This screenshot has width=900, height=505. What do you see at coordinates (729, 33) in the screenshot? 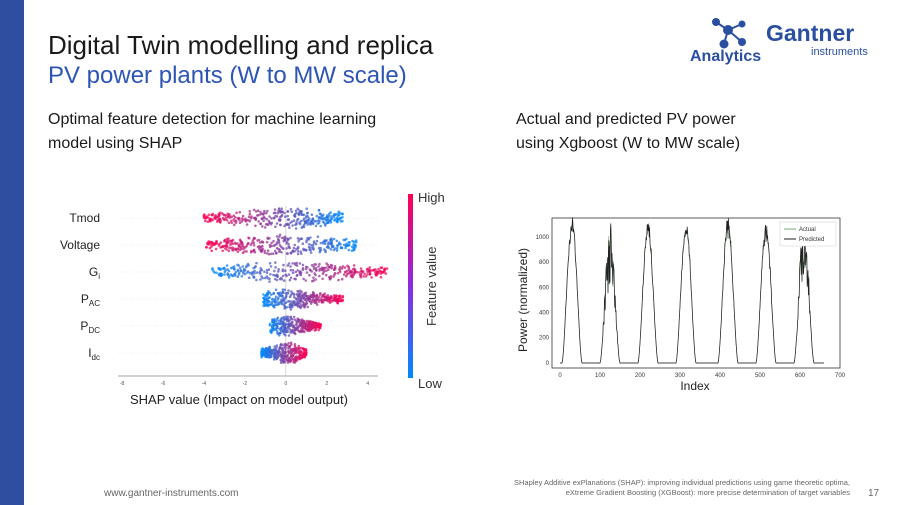
I see `molecule-icon` at bounding box center [729, 33].